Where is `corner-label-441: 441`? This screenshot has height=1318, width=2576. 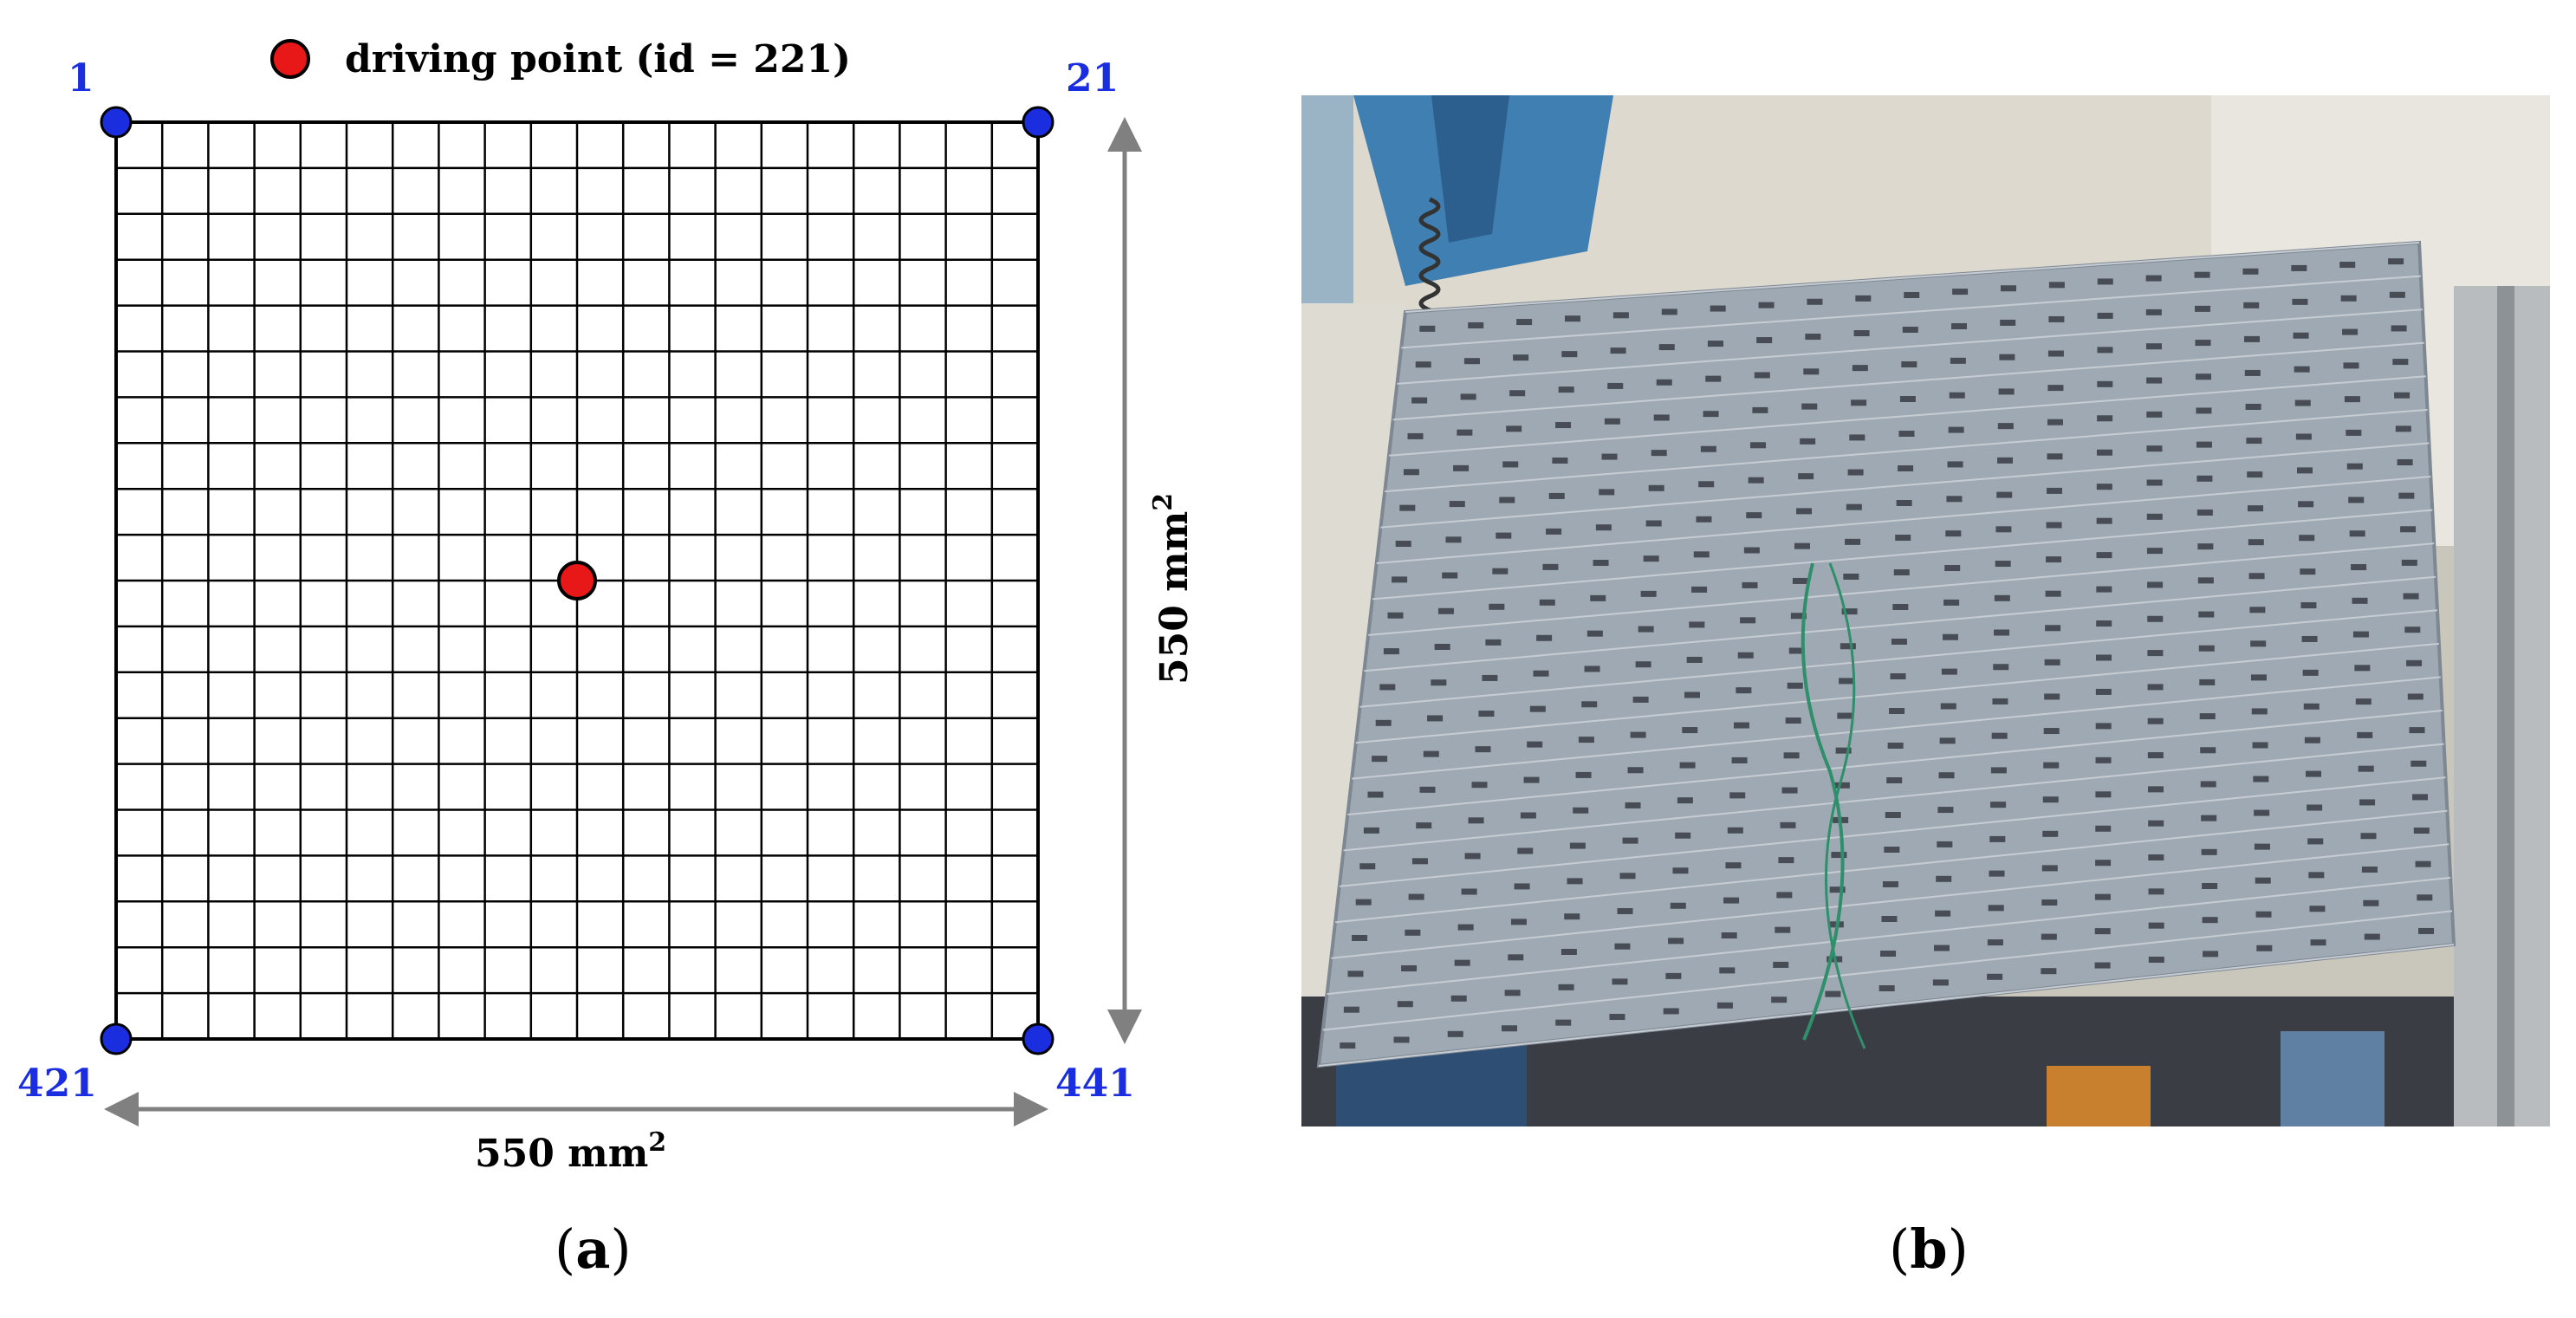 corner-label-441: 441 is located at coordinates (1095, 1084).